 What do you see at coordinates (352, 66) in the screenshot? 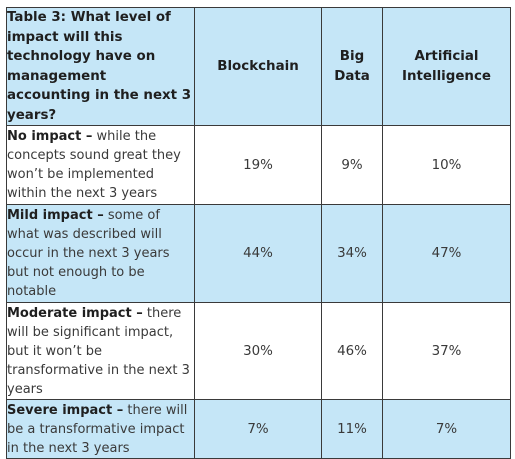
I see `column-header-big-data: Big Data` at bounding box center [352, 66].